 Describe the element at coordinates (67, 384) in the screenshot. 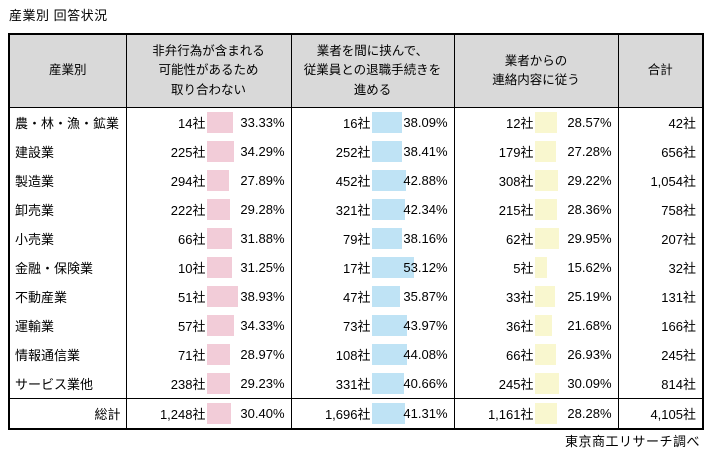

I see `industry-label: サービス業他` at that location.